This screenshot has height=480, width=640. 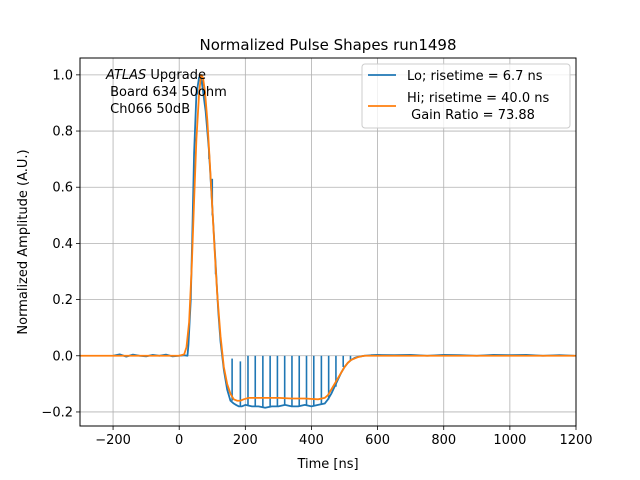 What do you see at coordinates (176, 75) in the screenshot?
I see `upgrade-label: Upgrade` at bounding box center [176, 75].